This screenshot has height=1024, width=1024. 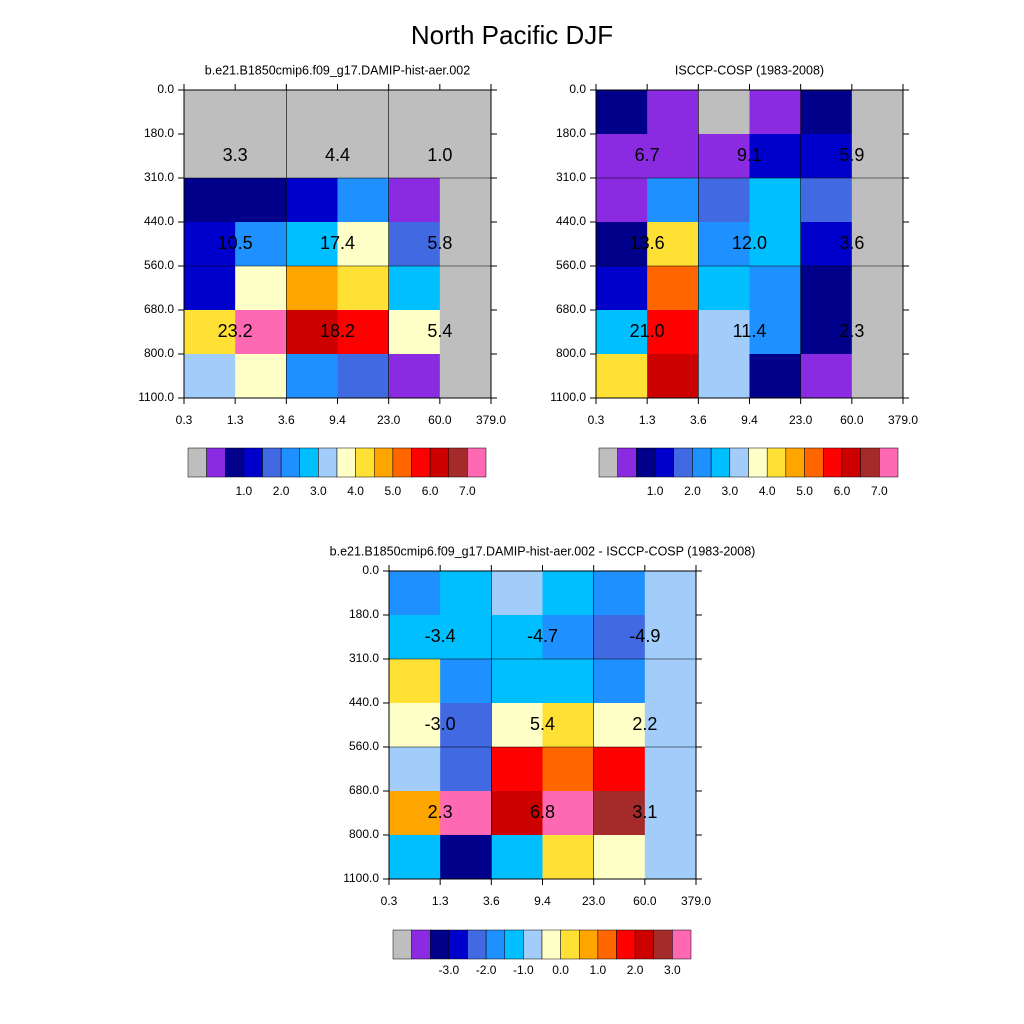 What do you see at coordinates (644, 636) in the screenshot?
I see `box-value-label: -4.9` at bounding box center [644, 636].